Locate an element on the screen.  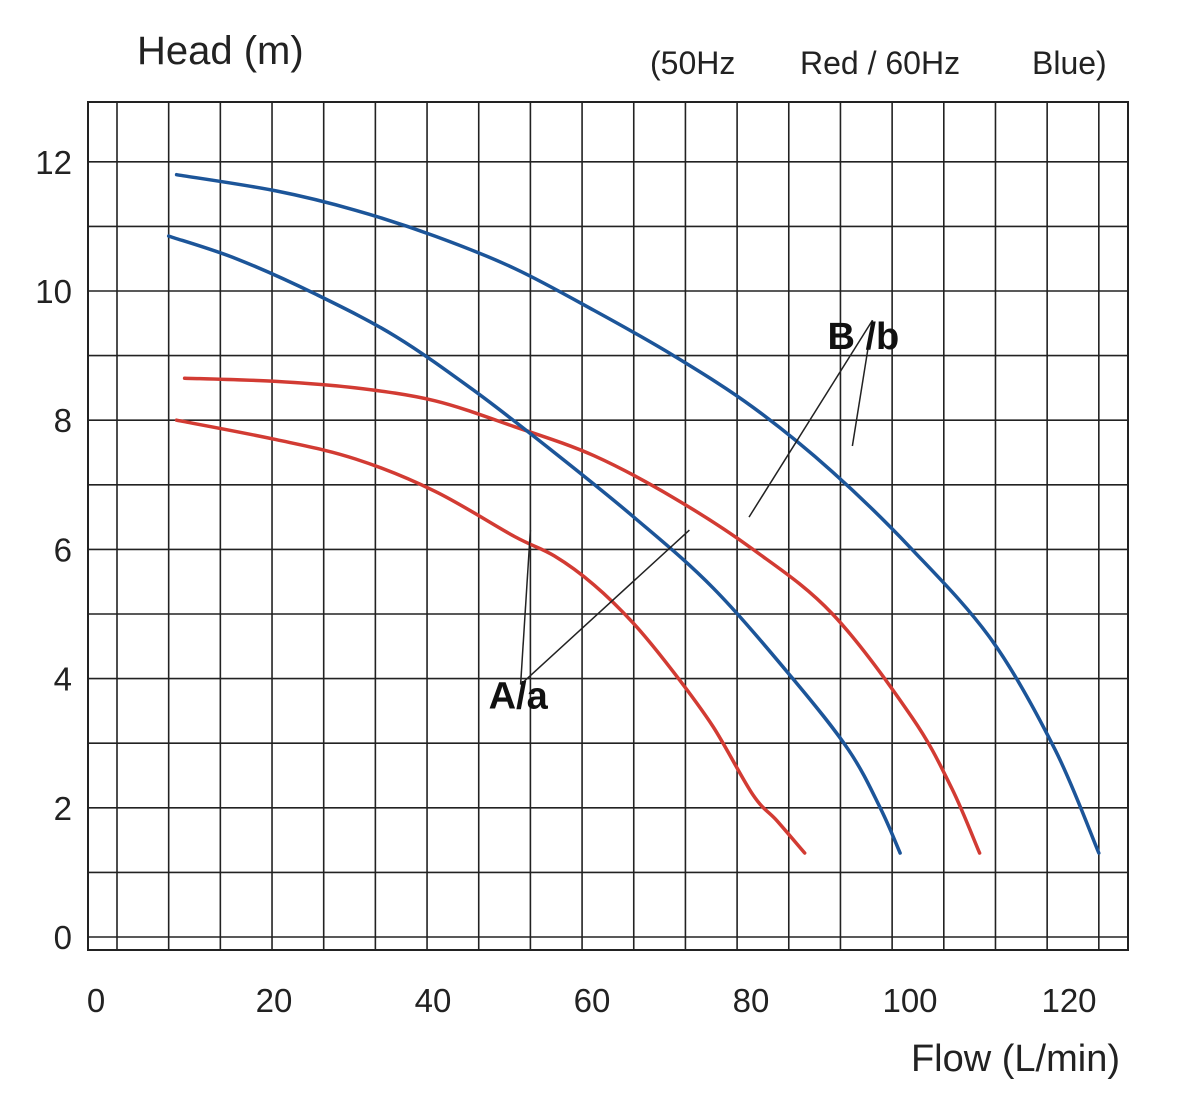
y-tick-label: 8 is located at coordinates (63, 420).